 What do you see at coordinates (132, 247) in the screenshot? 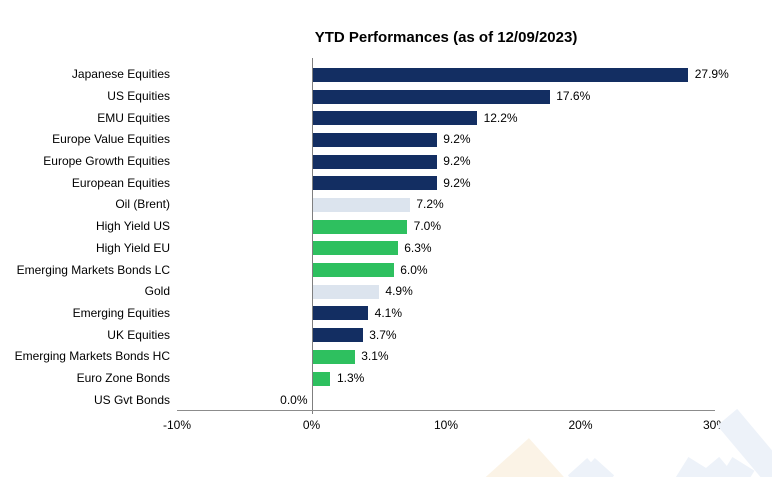
I see `category-label: High Yield EU` at bounding box center [132, 247].